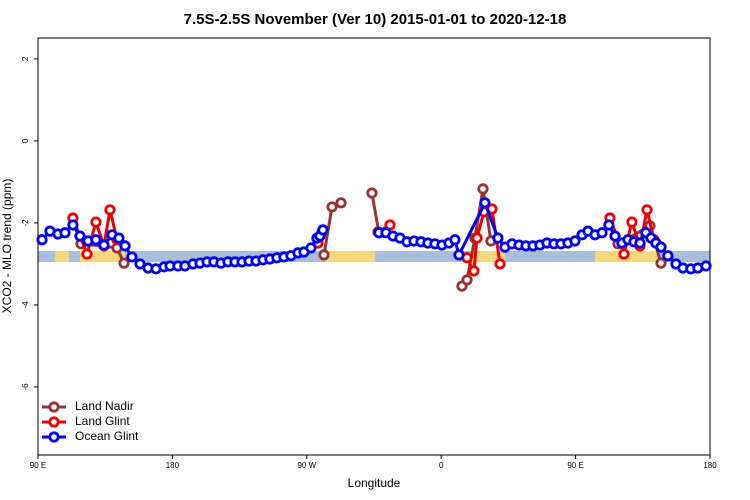 This screenshot has width=750, height=500. What do you see at coordinates (25, 305) in the screenshot?
I see `y-tick-label: -4` at bounding box center [25, 305].